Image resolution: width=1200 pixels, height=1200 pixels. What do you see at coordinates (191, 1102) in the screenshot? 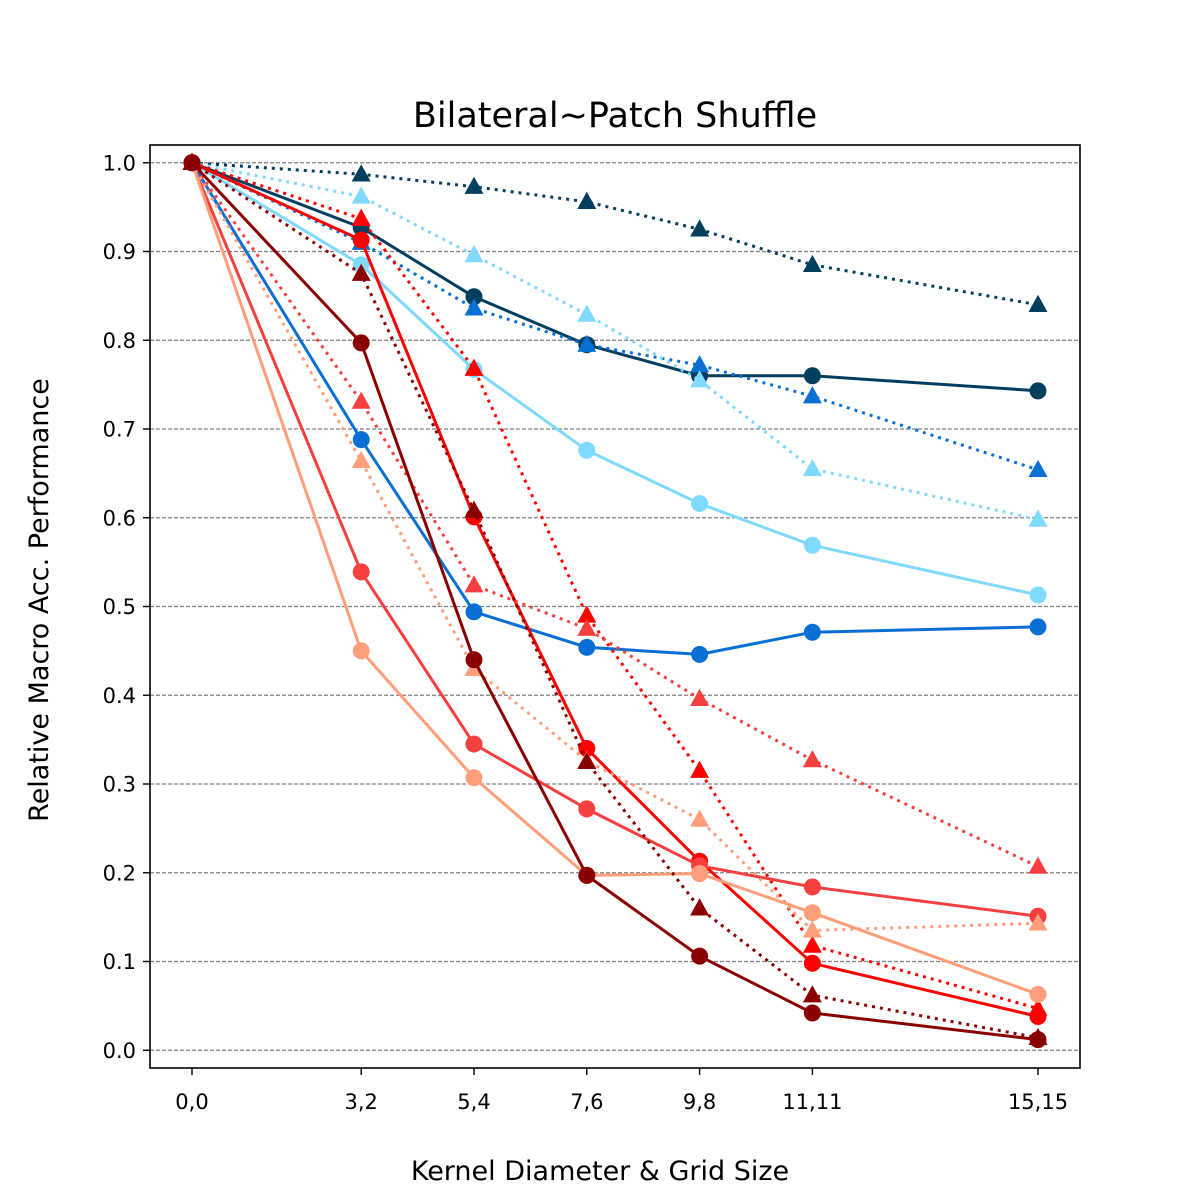
I see `x-tick-label: 0,0` at bounding box center [191, 1102].